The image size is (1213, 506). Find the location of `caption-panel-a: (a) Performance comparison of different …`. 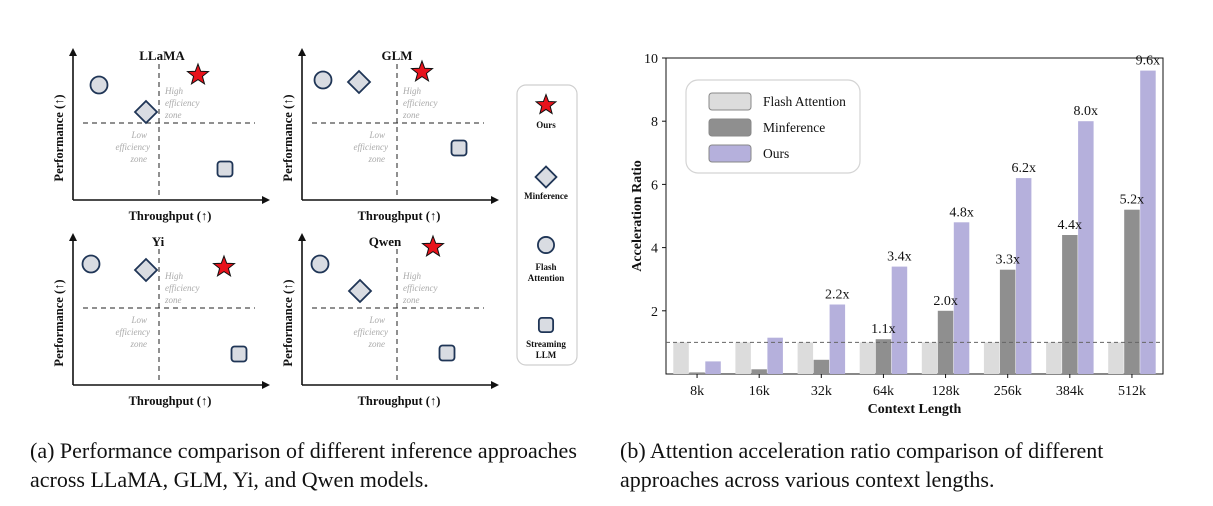

caption-panel-a: (a) Performance comparison of different … is located at coordinates (303, 465).